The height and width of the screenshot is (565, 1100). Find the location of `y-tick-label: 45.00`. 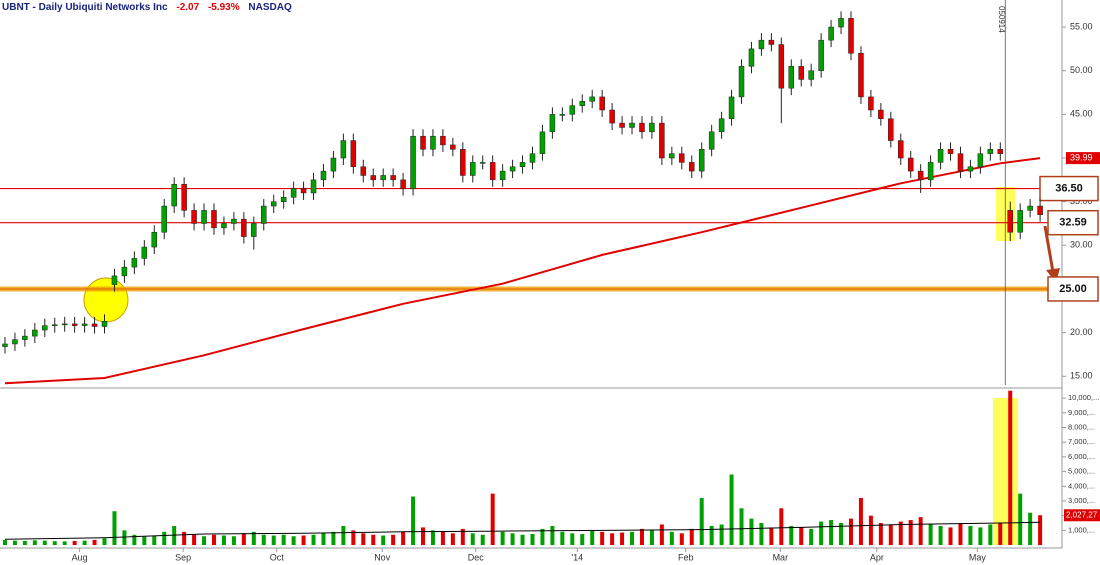

y-tick-label: 45.00 is located at coordinates (1081, 114).